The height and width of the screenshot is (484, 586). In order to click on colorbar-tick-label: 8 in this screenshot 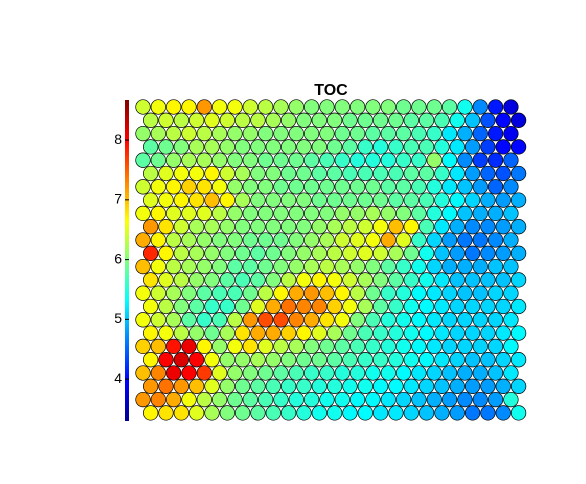, I will do `click(118, 139)`.